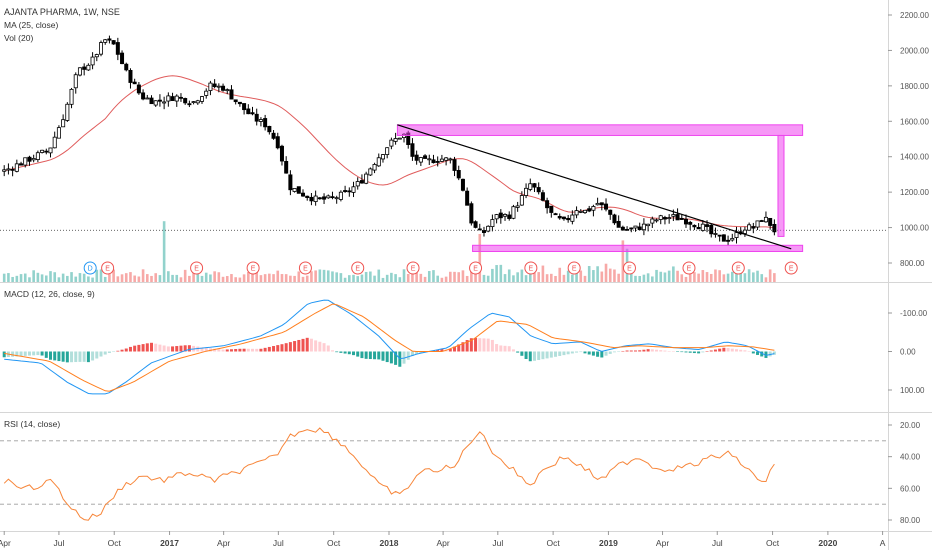 The width and height of the screenshot is (932, 550). Describe the element at coordinates (912, 263) in the screenshot. I see `price-tick-label: 800.00` at that location.